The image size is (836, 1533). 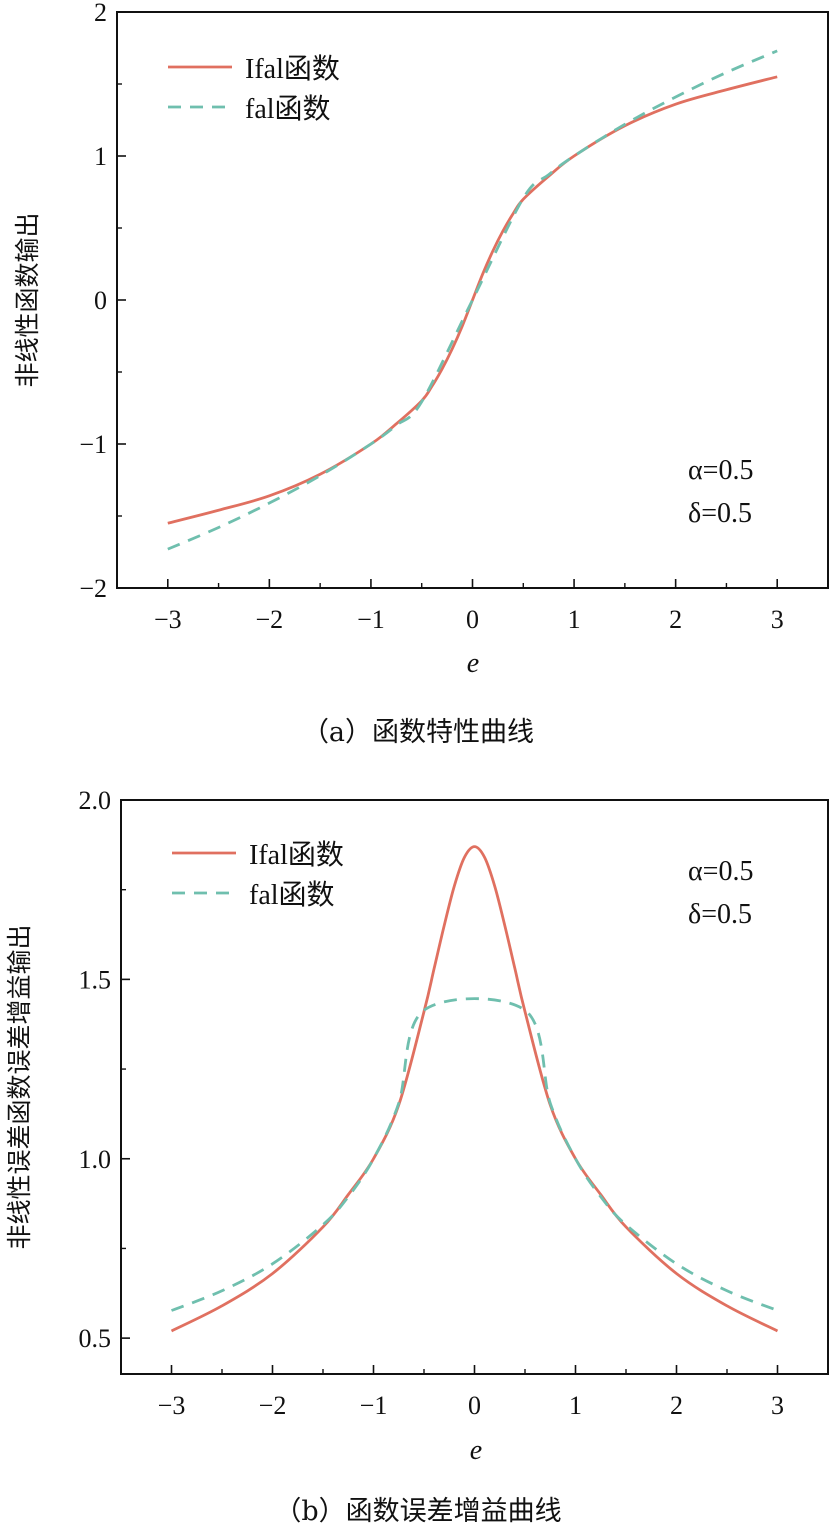 What do you see at coordinates (254, 89) in the screenshot?
I see `chart-a-legend: Ifal函数 fal函数` at bounding box center [254, 89].